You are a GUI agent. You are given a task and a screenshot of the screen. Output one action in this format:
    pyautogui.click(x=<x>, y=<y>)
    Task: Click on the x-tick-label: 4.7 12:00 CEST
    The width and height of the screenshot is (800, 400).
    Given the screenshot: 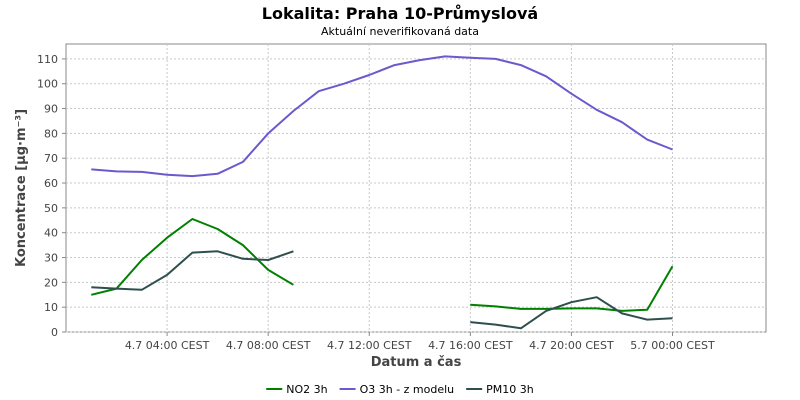 What is the action you would take?
    pyautogui.click(x=369, y=345)
    